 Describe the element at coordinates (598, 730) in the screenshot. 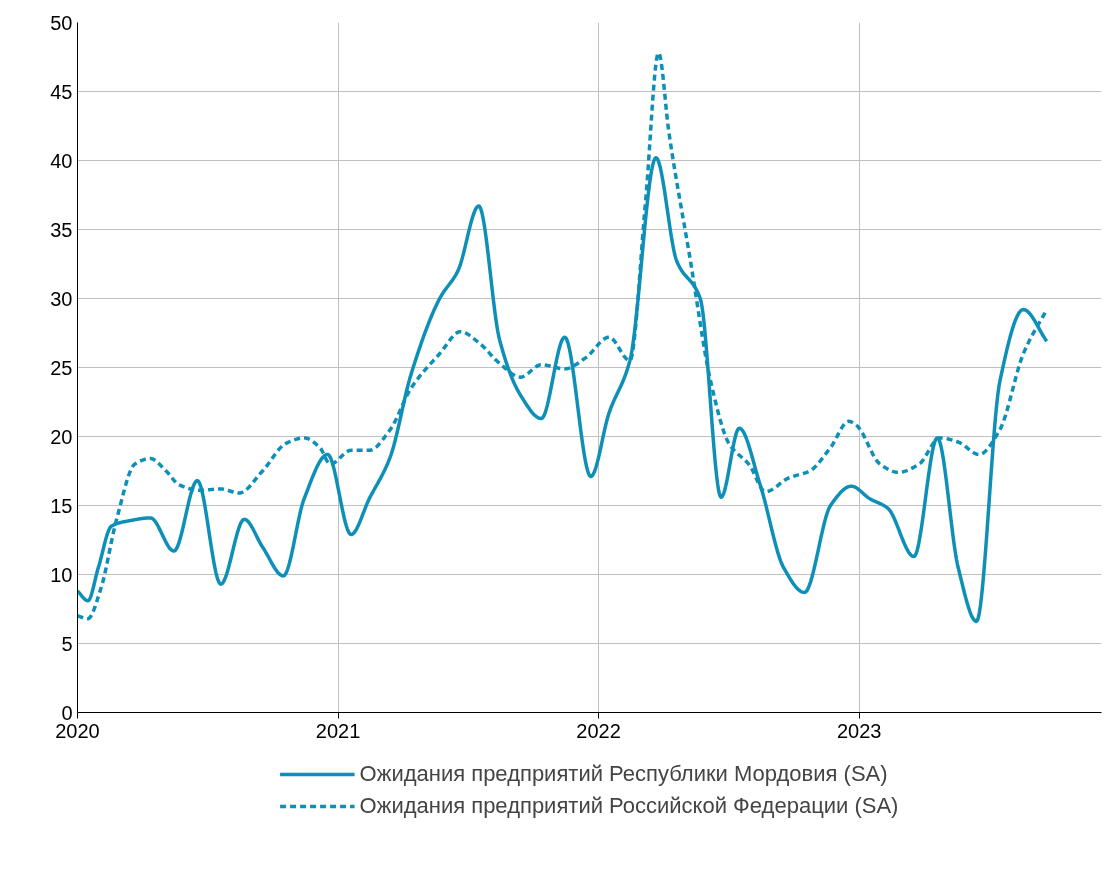

I see `x-tick-label: 2022` at that location.